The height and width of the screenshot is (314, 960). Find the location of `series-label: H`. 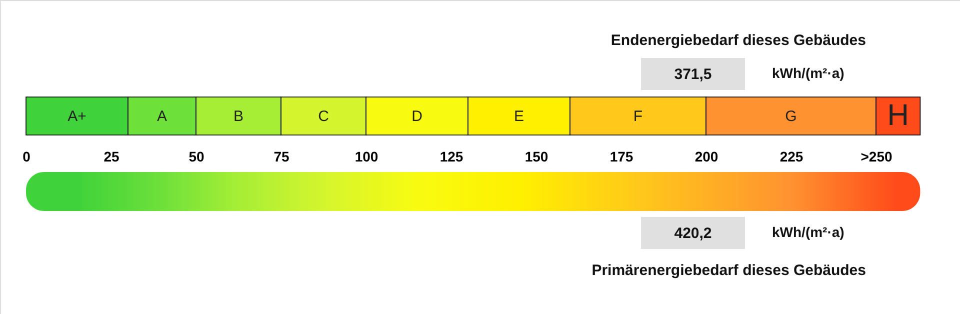

series-label: H is located at coordinates (898, 115).